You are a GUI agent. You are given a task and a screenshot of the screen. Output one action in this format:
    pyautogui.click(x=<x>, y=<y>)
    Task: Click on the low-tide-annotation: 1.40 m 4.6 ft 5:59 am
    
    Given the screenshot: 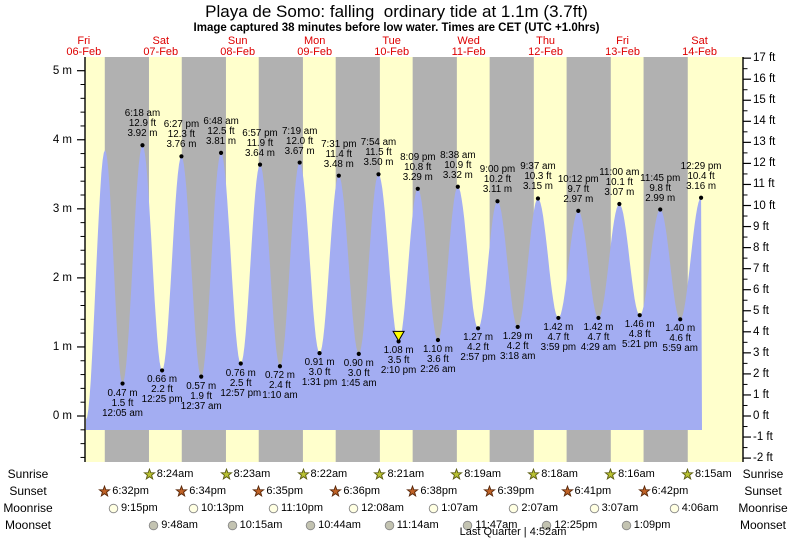 What is the action you would take?
    pyautogui.click(x=680, y=339)
    